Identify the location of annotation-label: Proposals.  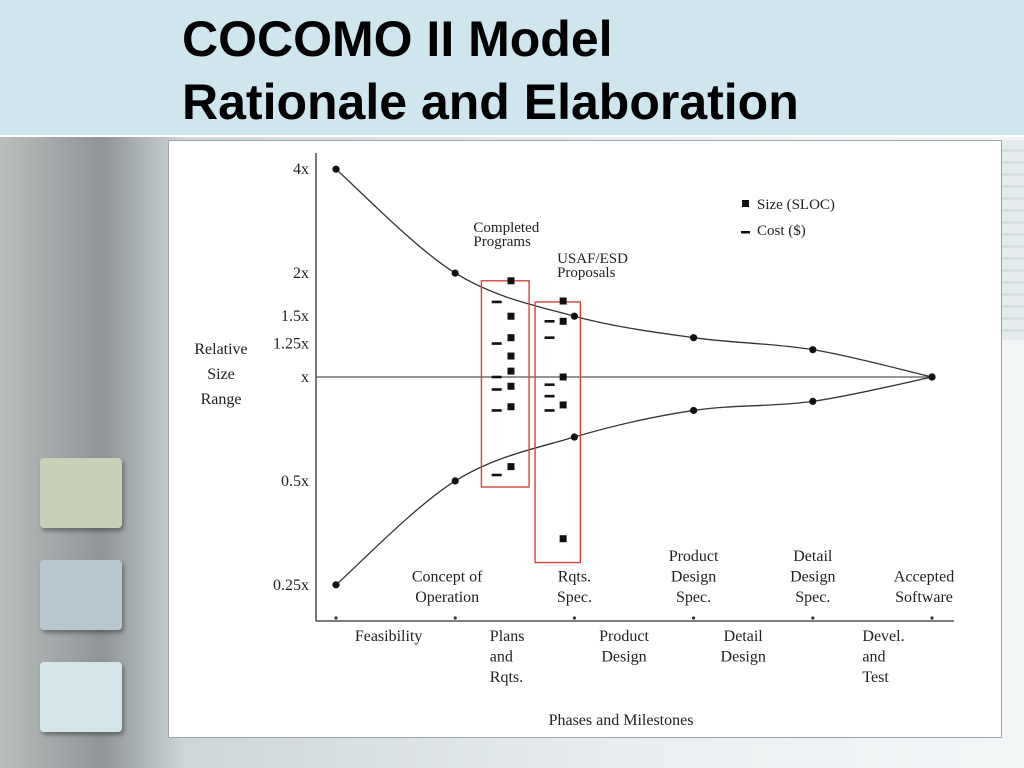
(586, 273).